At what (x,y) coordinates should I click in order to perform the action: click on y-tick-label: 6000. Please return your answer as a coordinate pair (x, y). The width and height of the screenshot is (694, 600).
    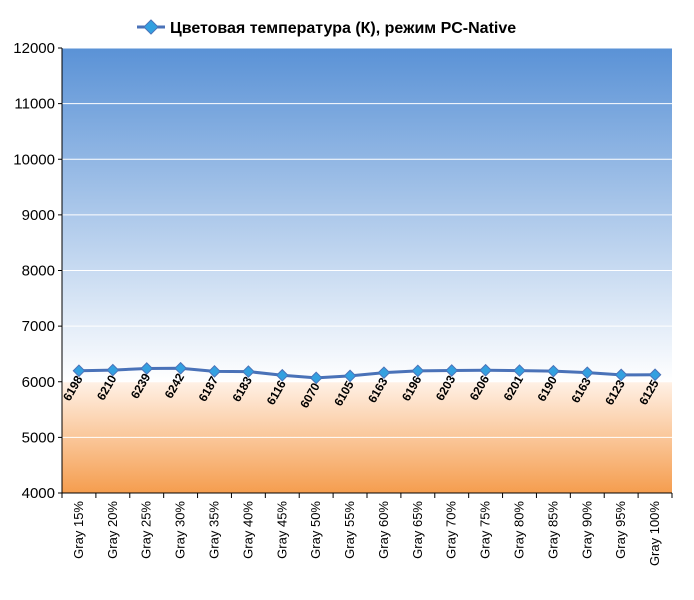
    Looking at the image, I should click on (38, 382).